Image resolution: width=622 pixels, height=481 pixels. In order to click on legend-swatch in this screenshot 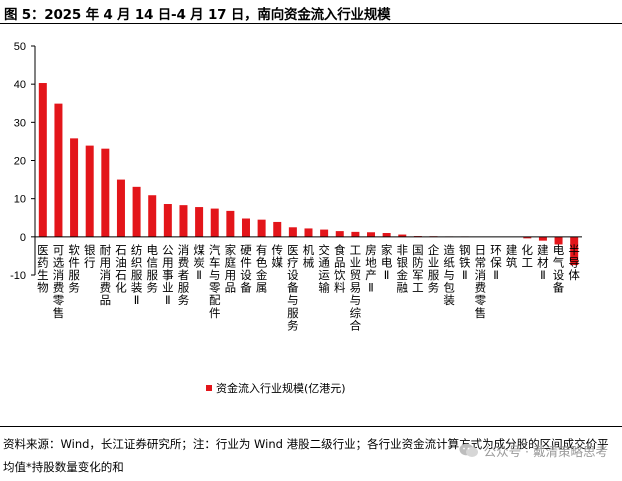, I will do `click(209, 388)`.